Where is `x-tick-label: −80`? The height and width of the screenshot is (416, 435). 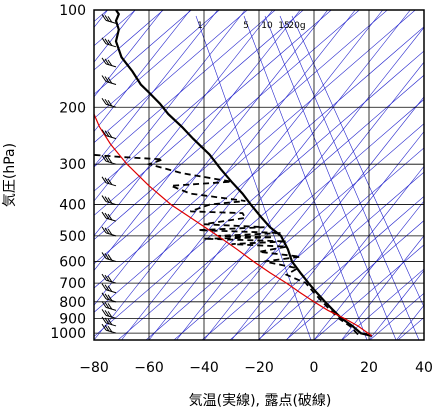
x-tick-label: −80 is located at coordinates (94, 368).